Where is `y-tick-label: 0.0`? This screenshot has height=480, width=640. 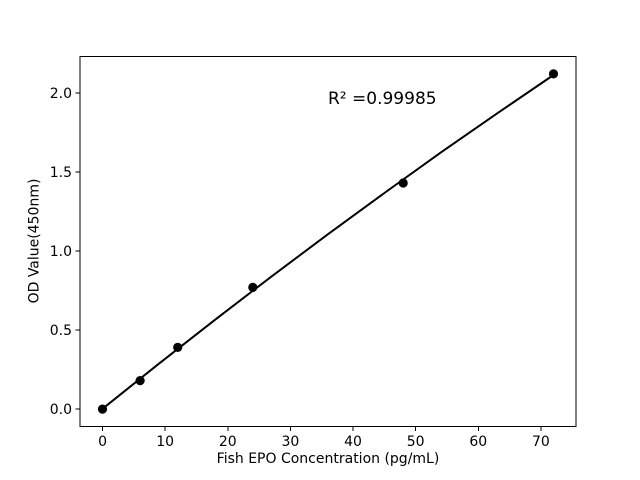
y-tick-label: 0.0 is located at coordinates (61, 410).